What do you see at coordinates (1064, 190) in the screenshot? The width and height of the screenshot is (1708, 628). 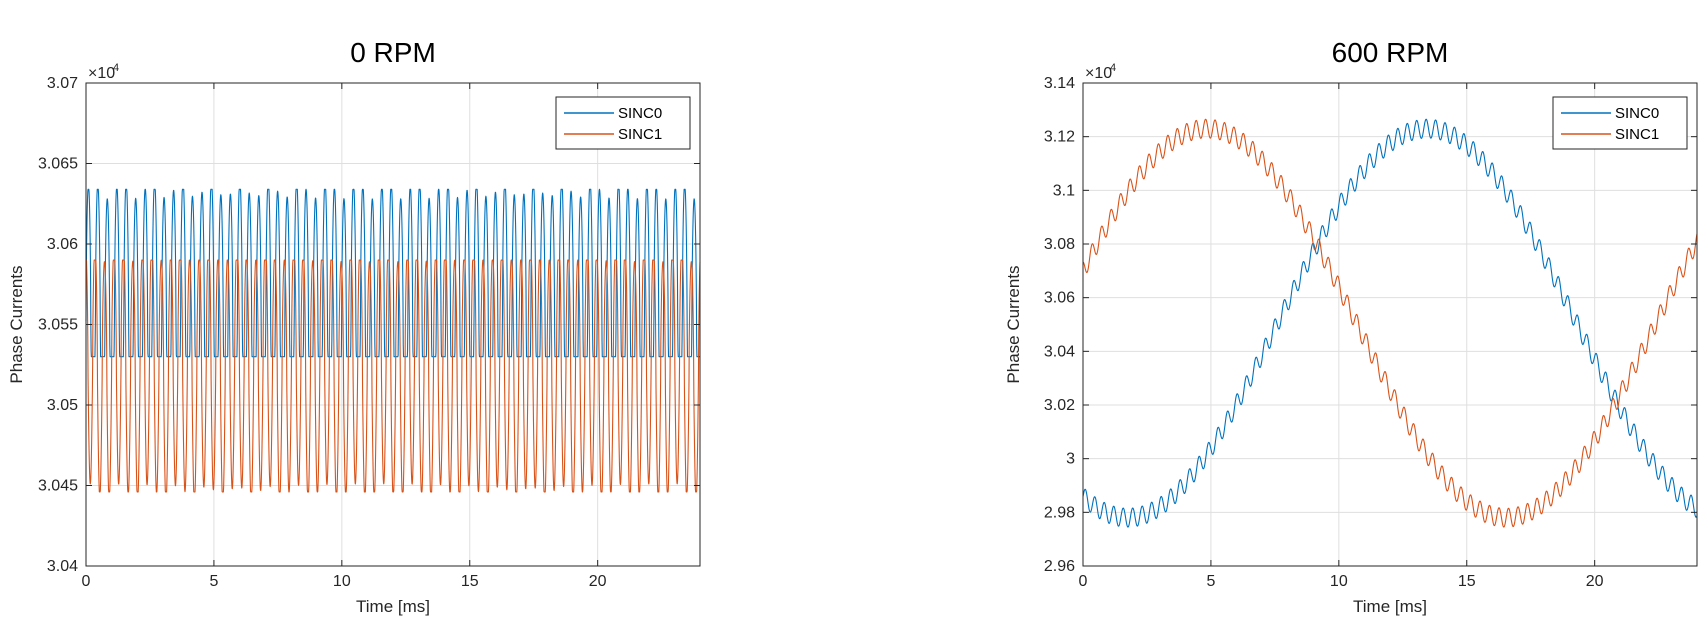 I see `y-tick-label: 3.1` at bounding box center [1064, 190].